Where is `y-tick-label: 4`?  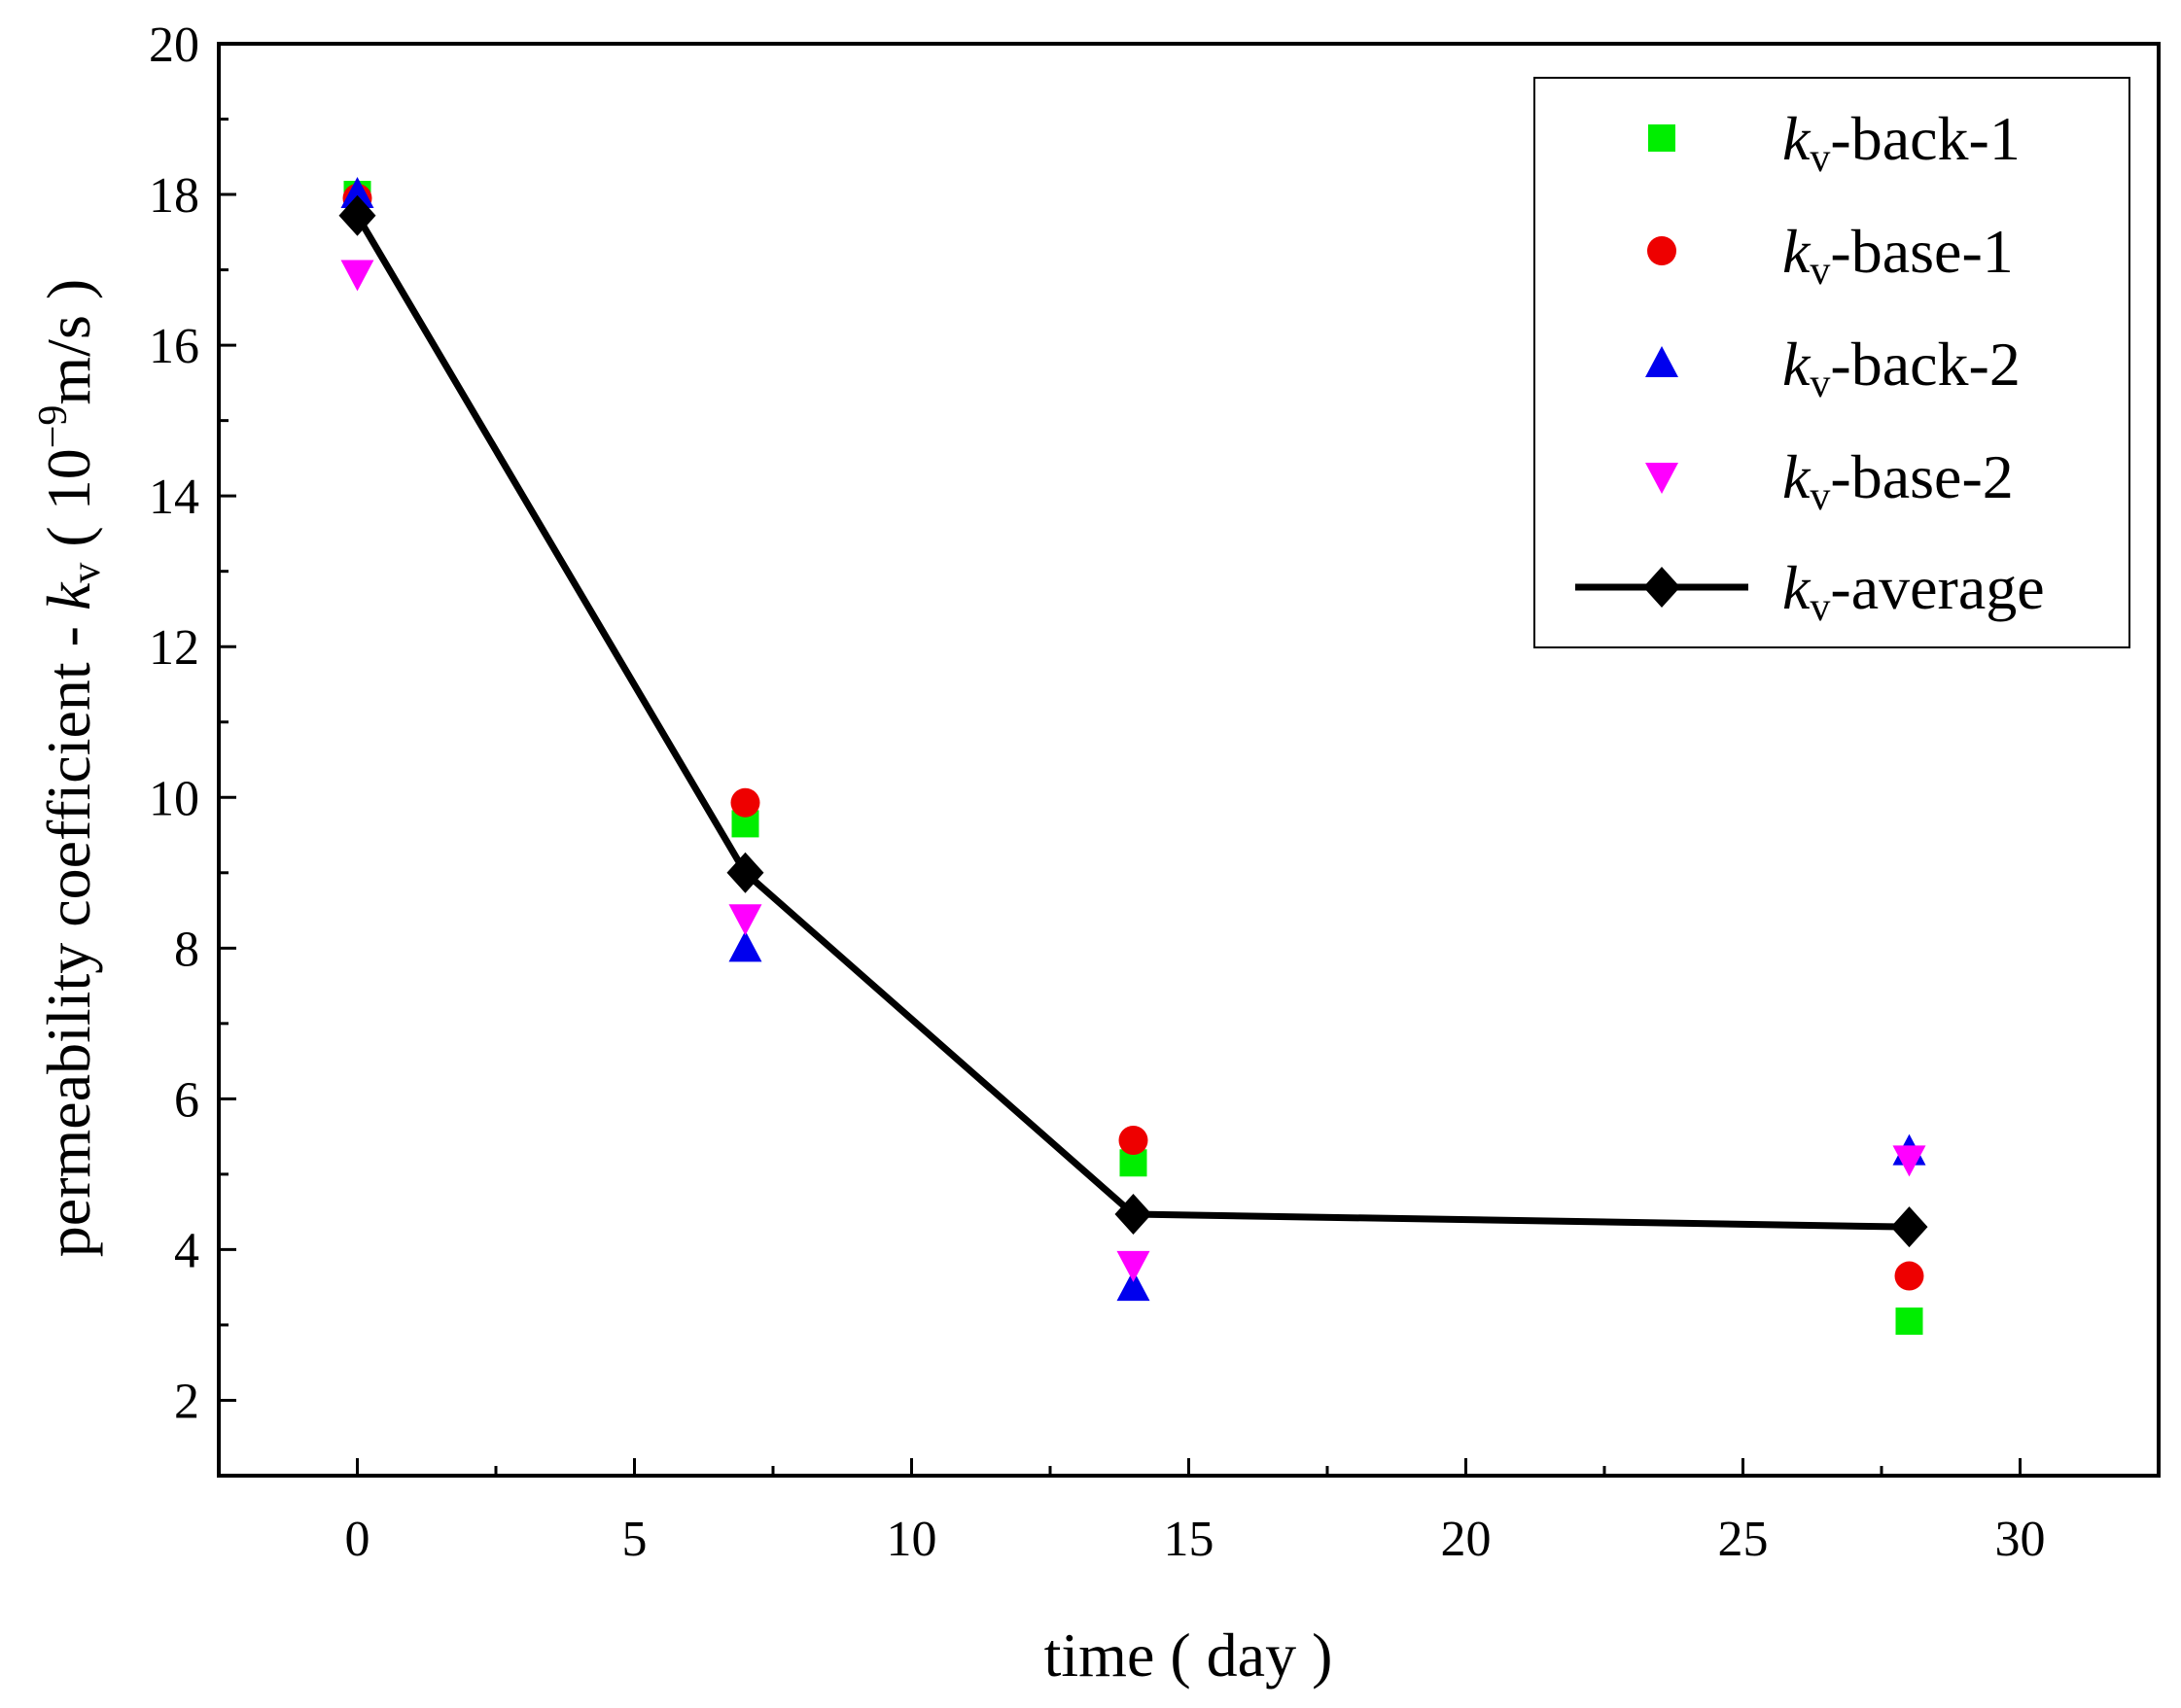
y-tick-label: 4 is located at coordinates (186, 1250).